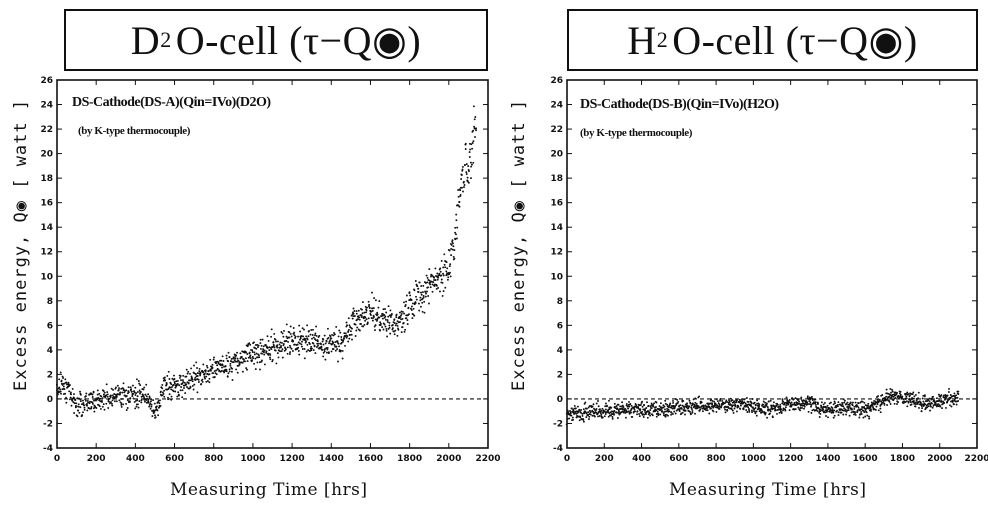 This screenshot has width=988, height=507. What do you see at coordinates (556, 81) in the screenshot?
I see `y-tick-label: 26` at bounding box center [556, 81].